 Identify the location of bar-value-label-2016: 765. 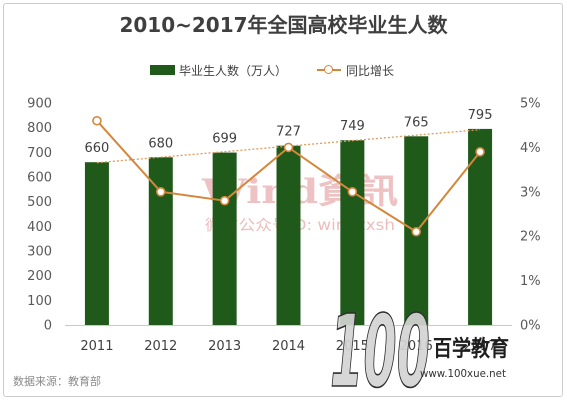
(416, 122).